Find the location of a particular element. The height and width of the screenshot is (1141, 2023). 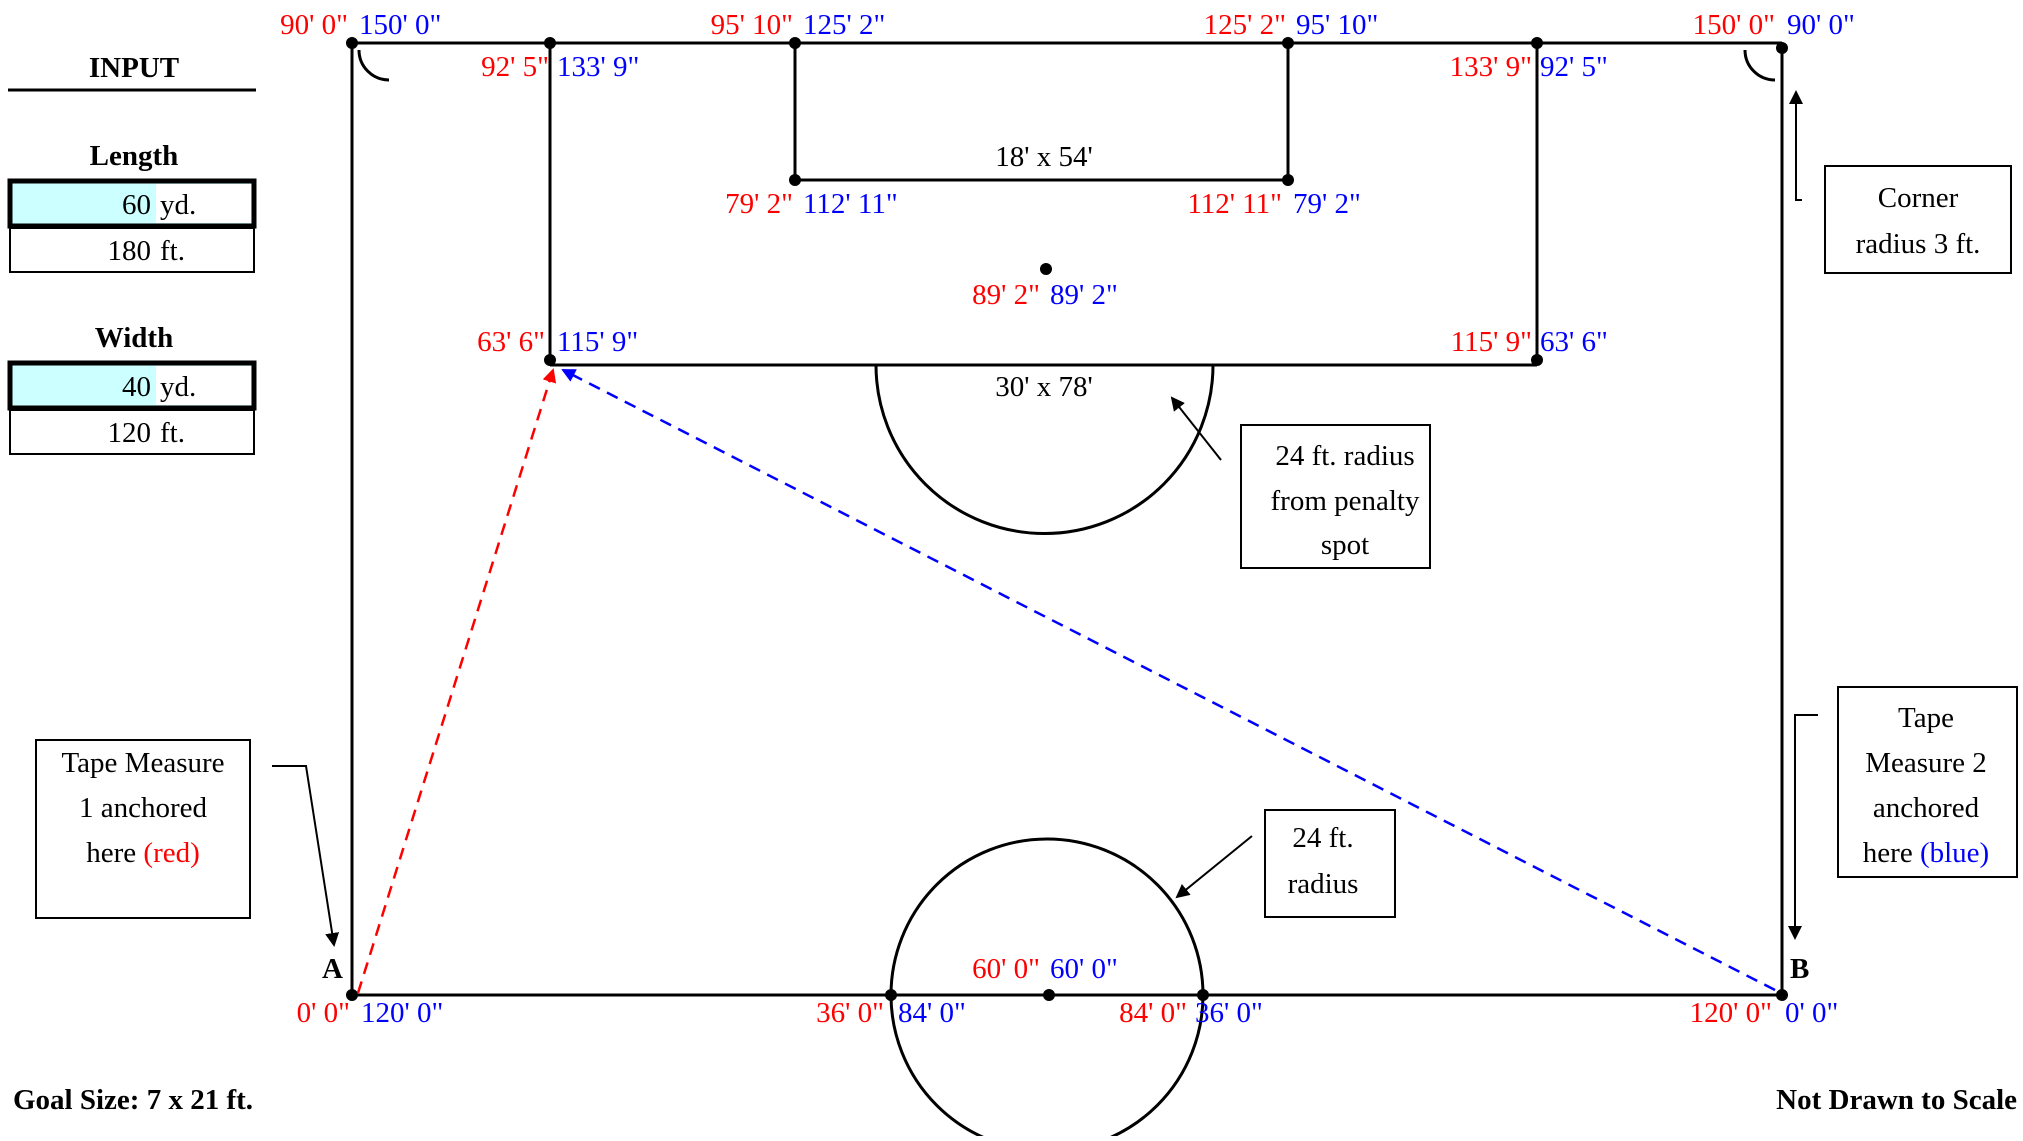

anchor-a-label: A is located at coordinates (332, 969).